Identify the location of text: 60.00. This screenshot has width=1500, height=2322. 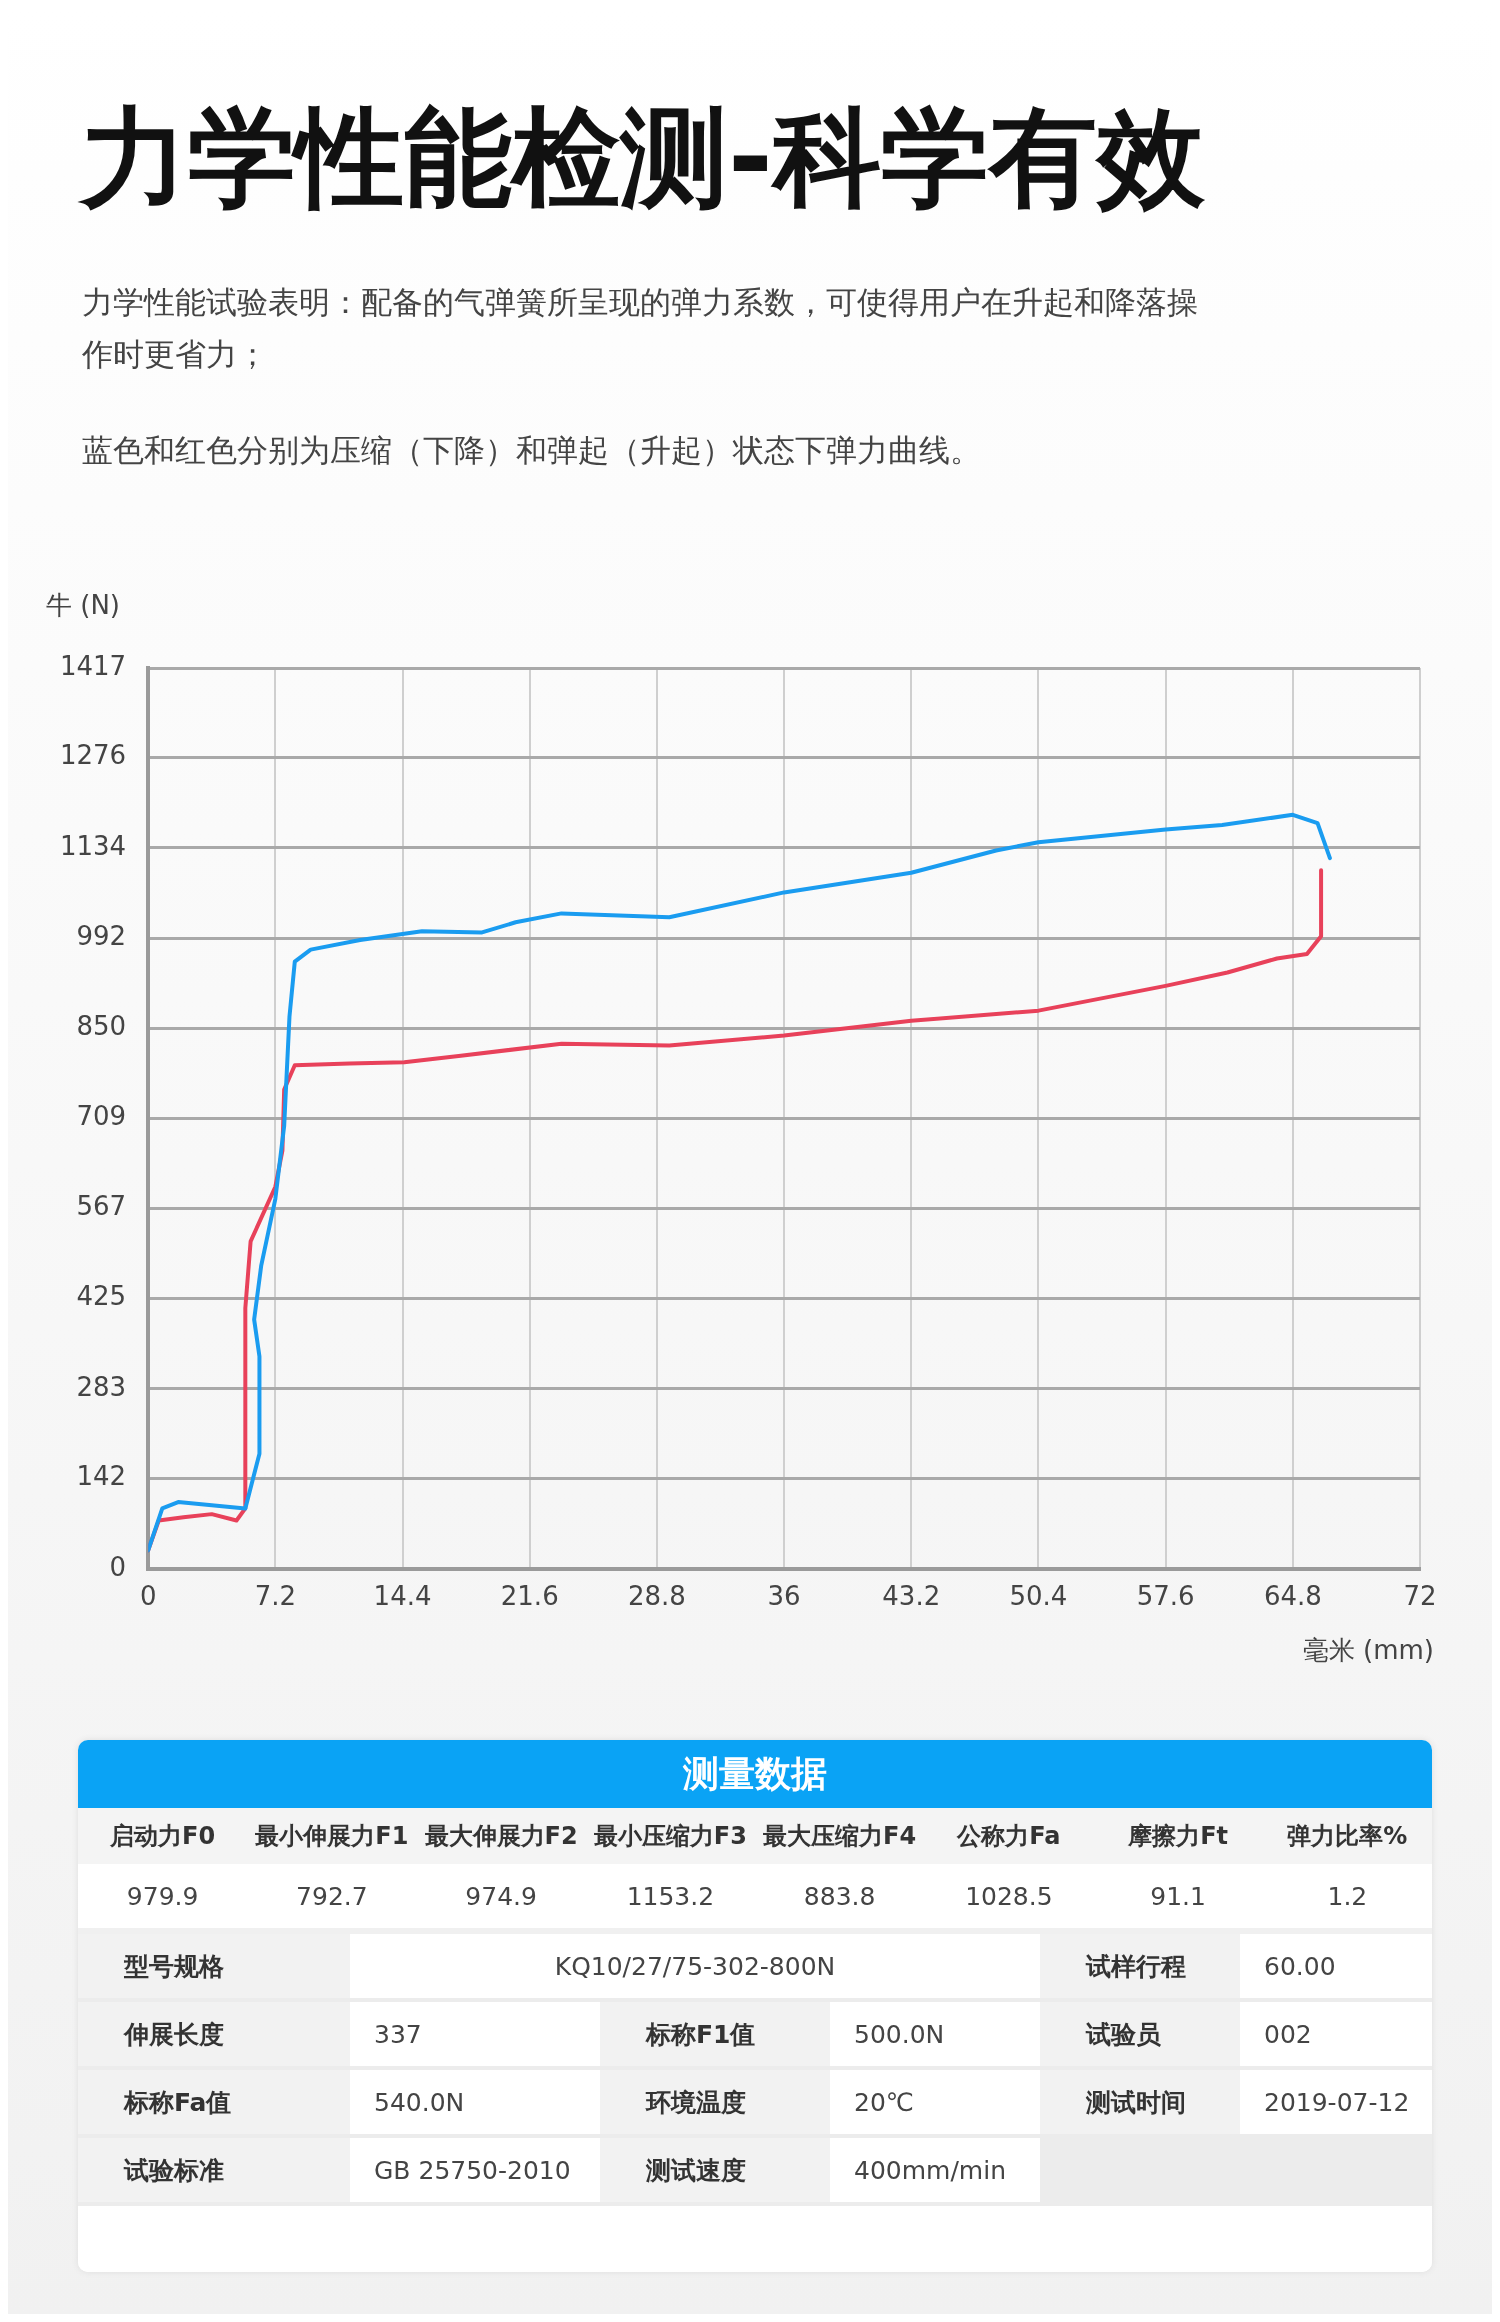
(1336, 1966).